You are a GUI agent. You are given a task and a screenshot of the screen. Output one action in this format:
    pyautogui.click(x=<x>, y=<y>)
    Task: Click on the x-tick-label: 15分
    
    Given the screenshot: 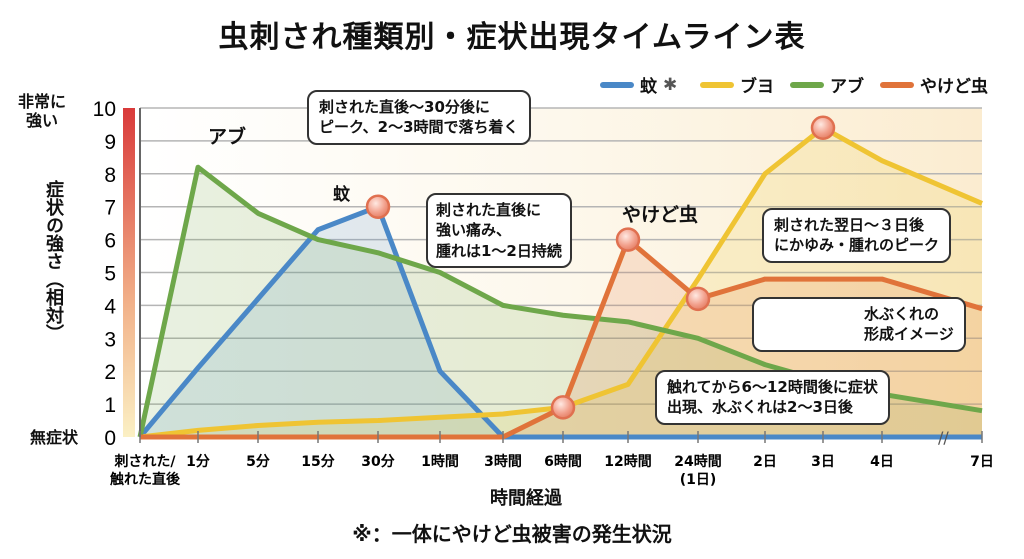 What is the action you would take?
    pyautogui.click(x=317, y=462)
    